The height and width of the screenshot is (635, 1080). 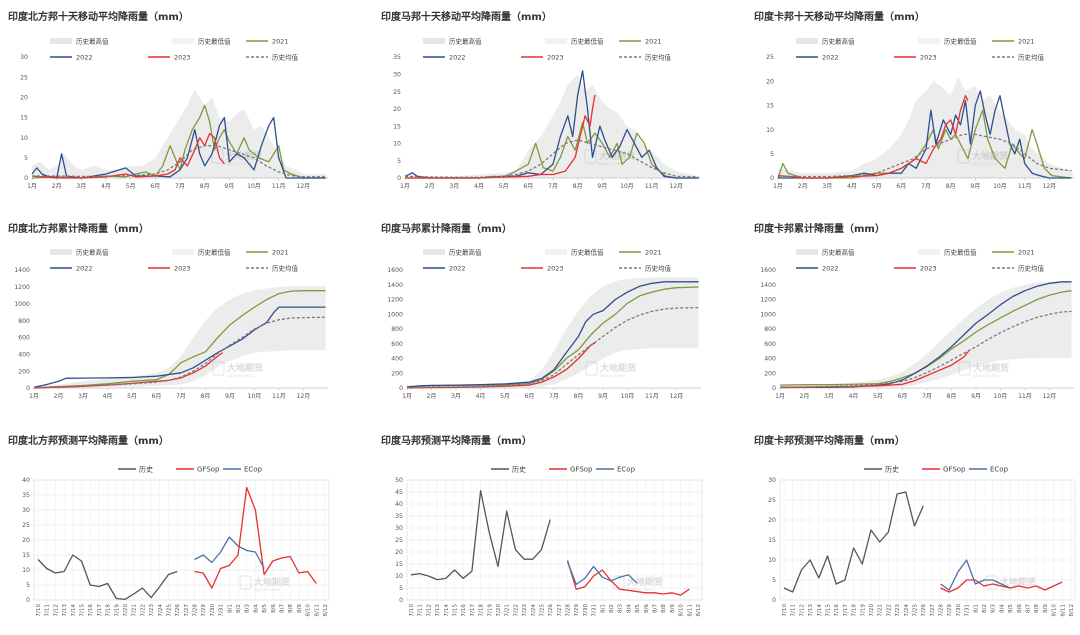 I want to click on x-tick-label: 7月, so click(x=927, y=396).